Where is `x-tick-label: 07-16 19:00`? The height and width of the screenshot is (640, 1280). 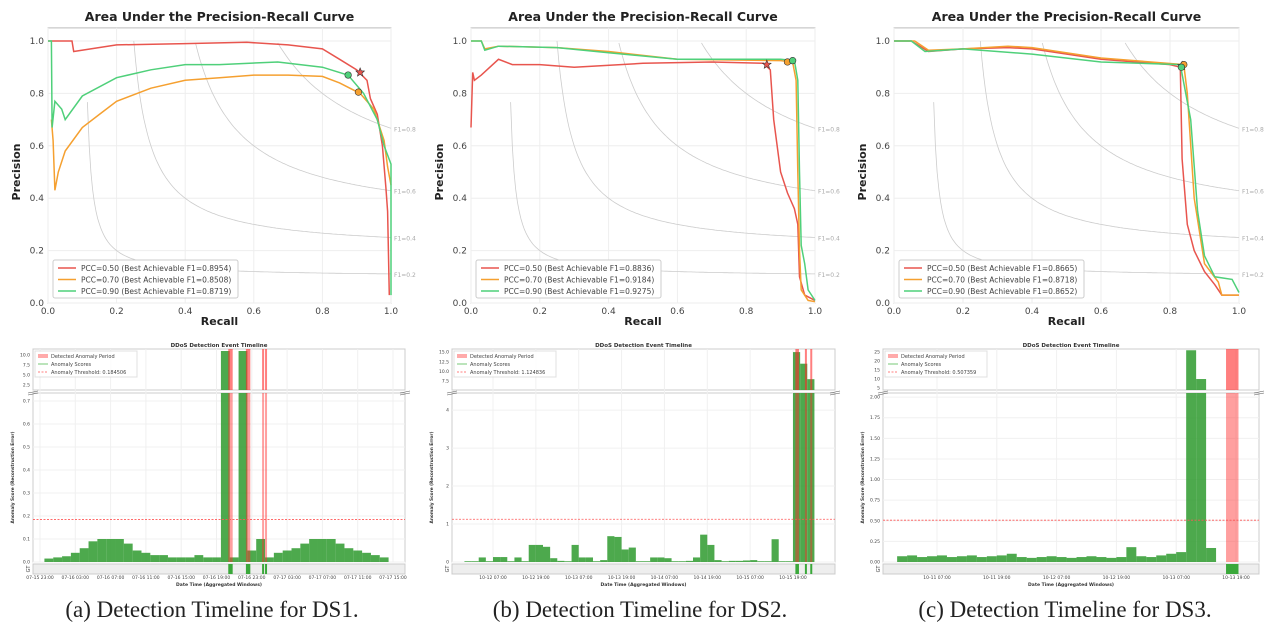 x-tick-label: 07-16 19:00 is located at coordinates (217, 578).